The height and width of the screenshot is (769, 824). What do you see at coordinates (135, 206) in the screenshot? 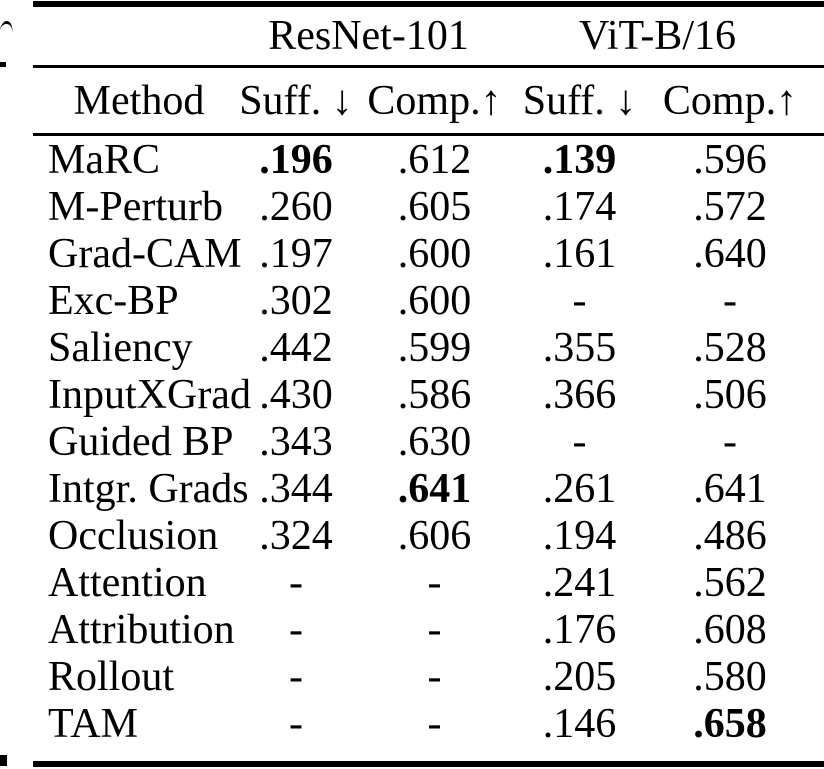
I see `method-cell: M-Perturb` at bounding box center [135, 206].